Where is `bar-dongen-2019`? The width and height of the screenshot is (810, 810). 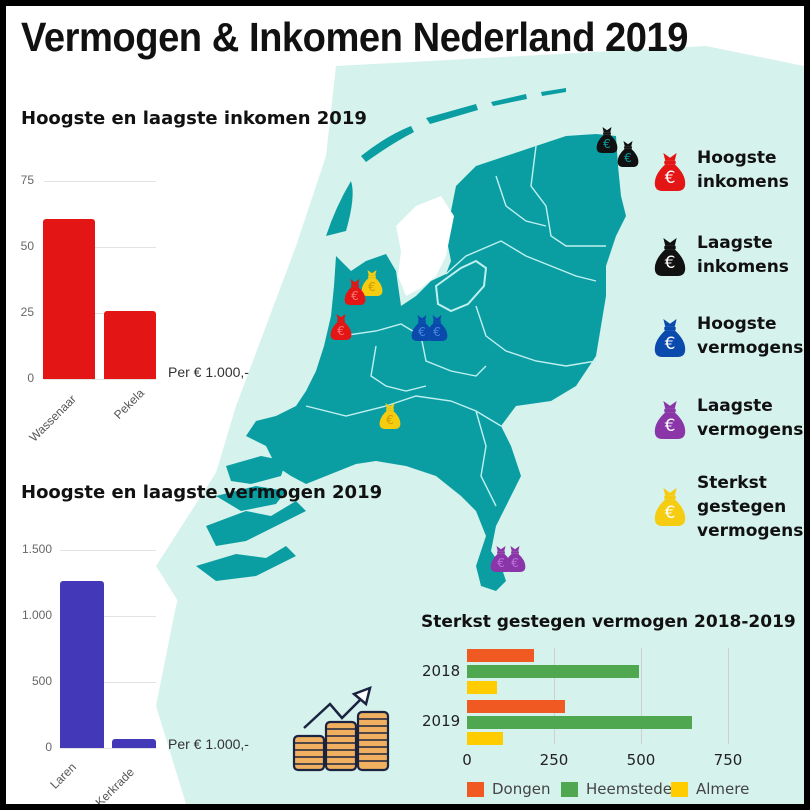 bar-dongen-2019 is located at coordinates (516, 706).